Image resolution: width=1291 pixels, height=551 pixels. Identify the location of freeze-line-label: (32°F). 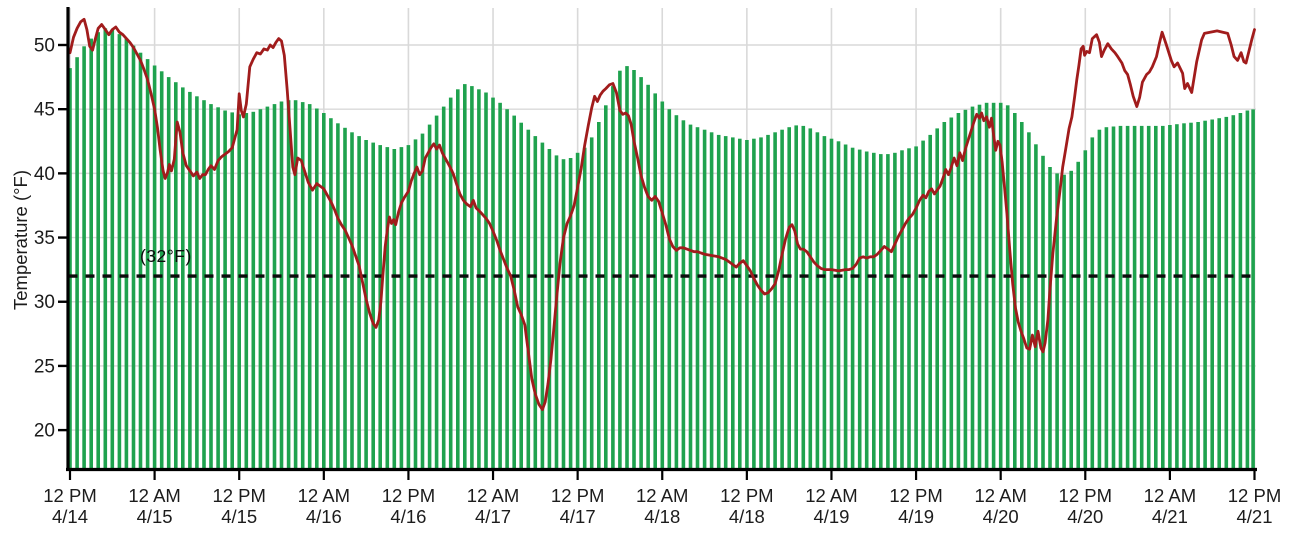
(166, 256).